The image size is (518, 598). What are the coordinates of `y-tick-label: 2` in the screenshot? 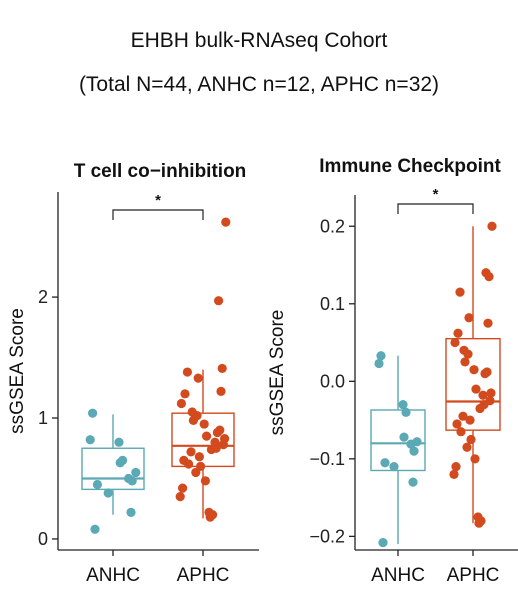 It's located at (43, 297).